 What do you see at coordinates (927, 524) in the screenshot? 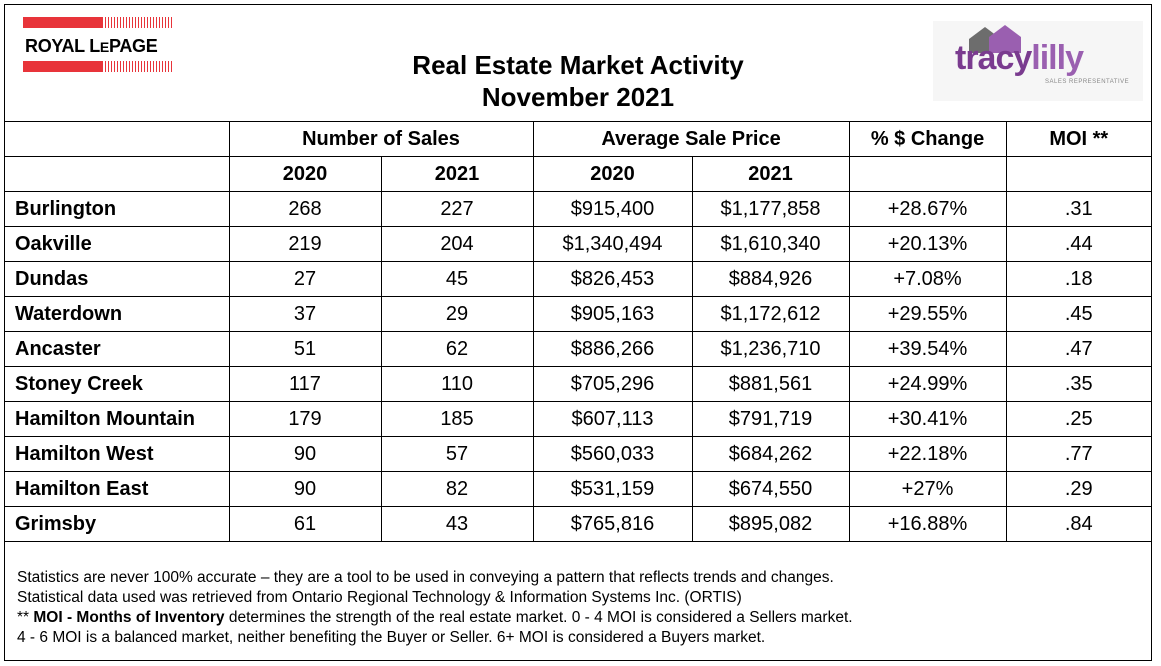
I see `cell-change: +16.88%` at bounding box center [927, 524].